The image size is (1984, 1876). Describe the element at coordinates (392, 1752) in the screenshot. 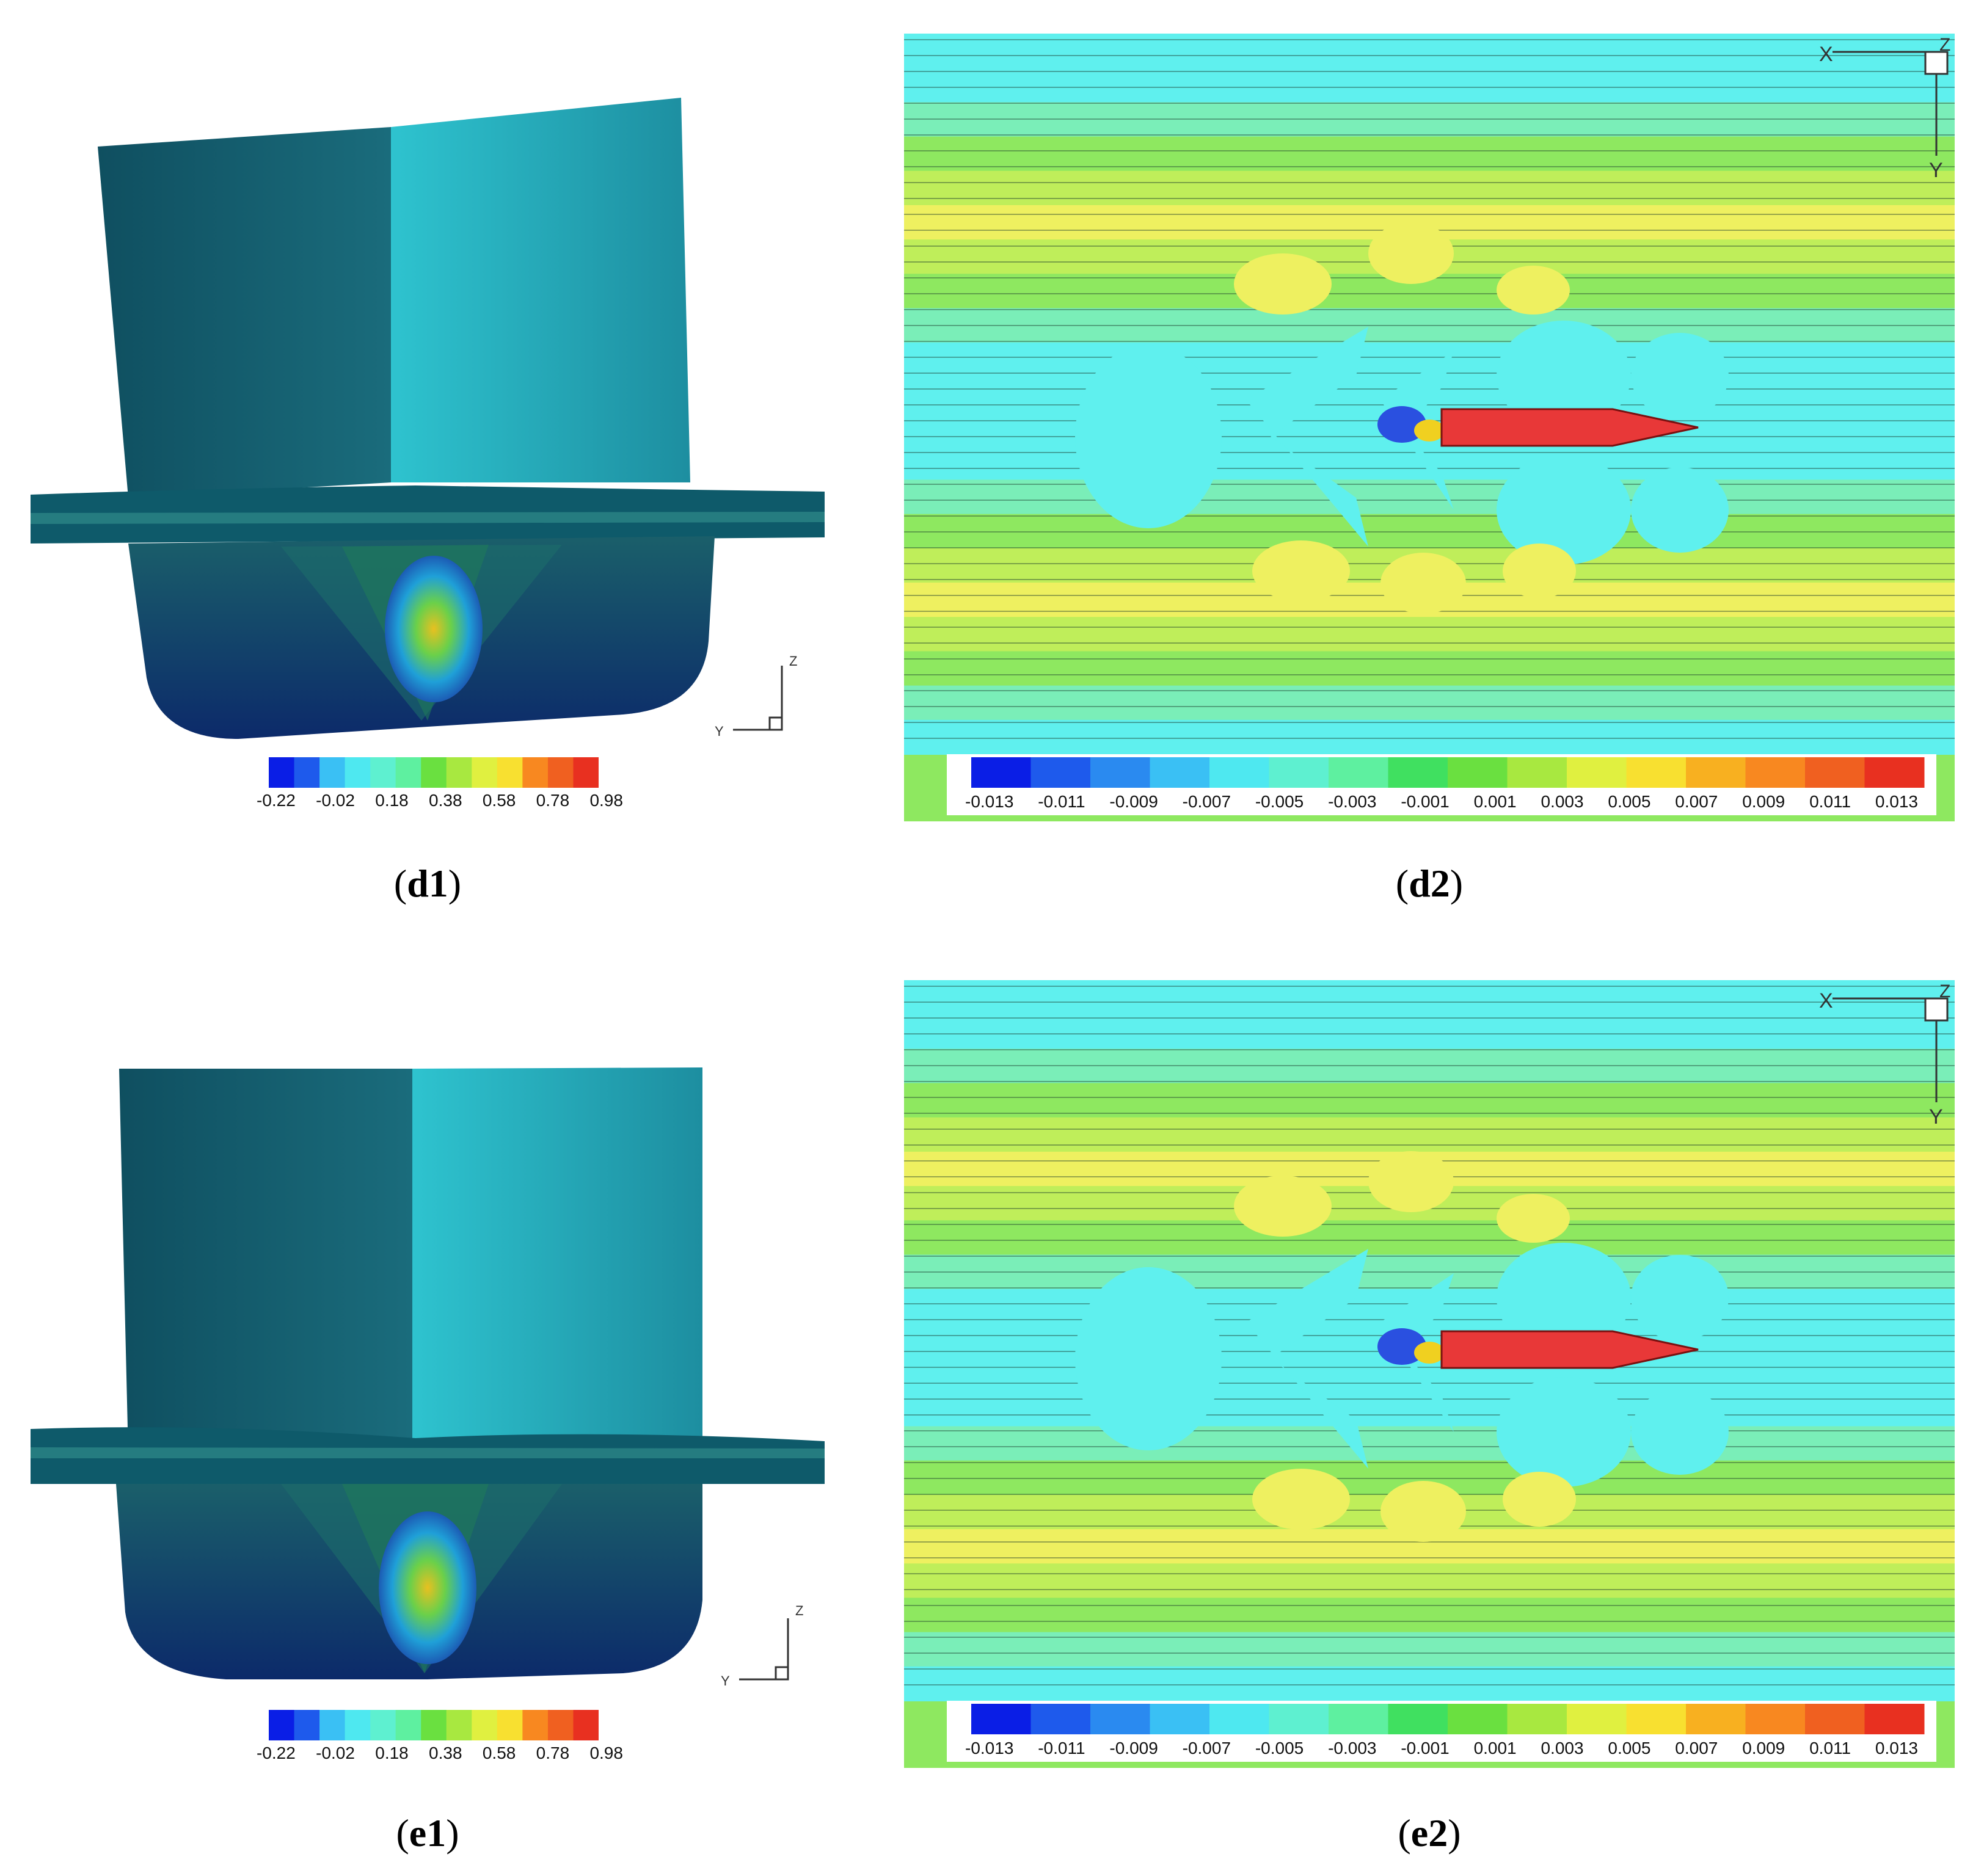

I see `colorbar-tick: 0.18` at that location.